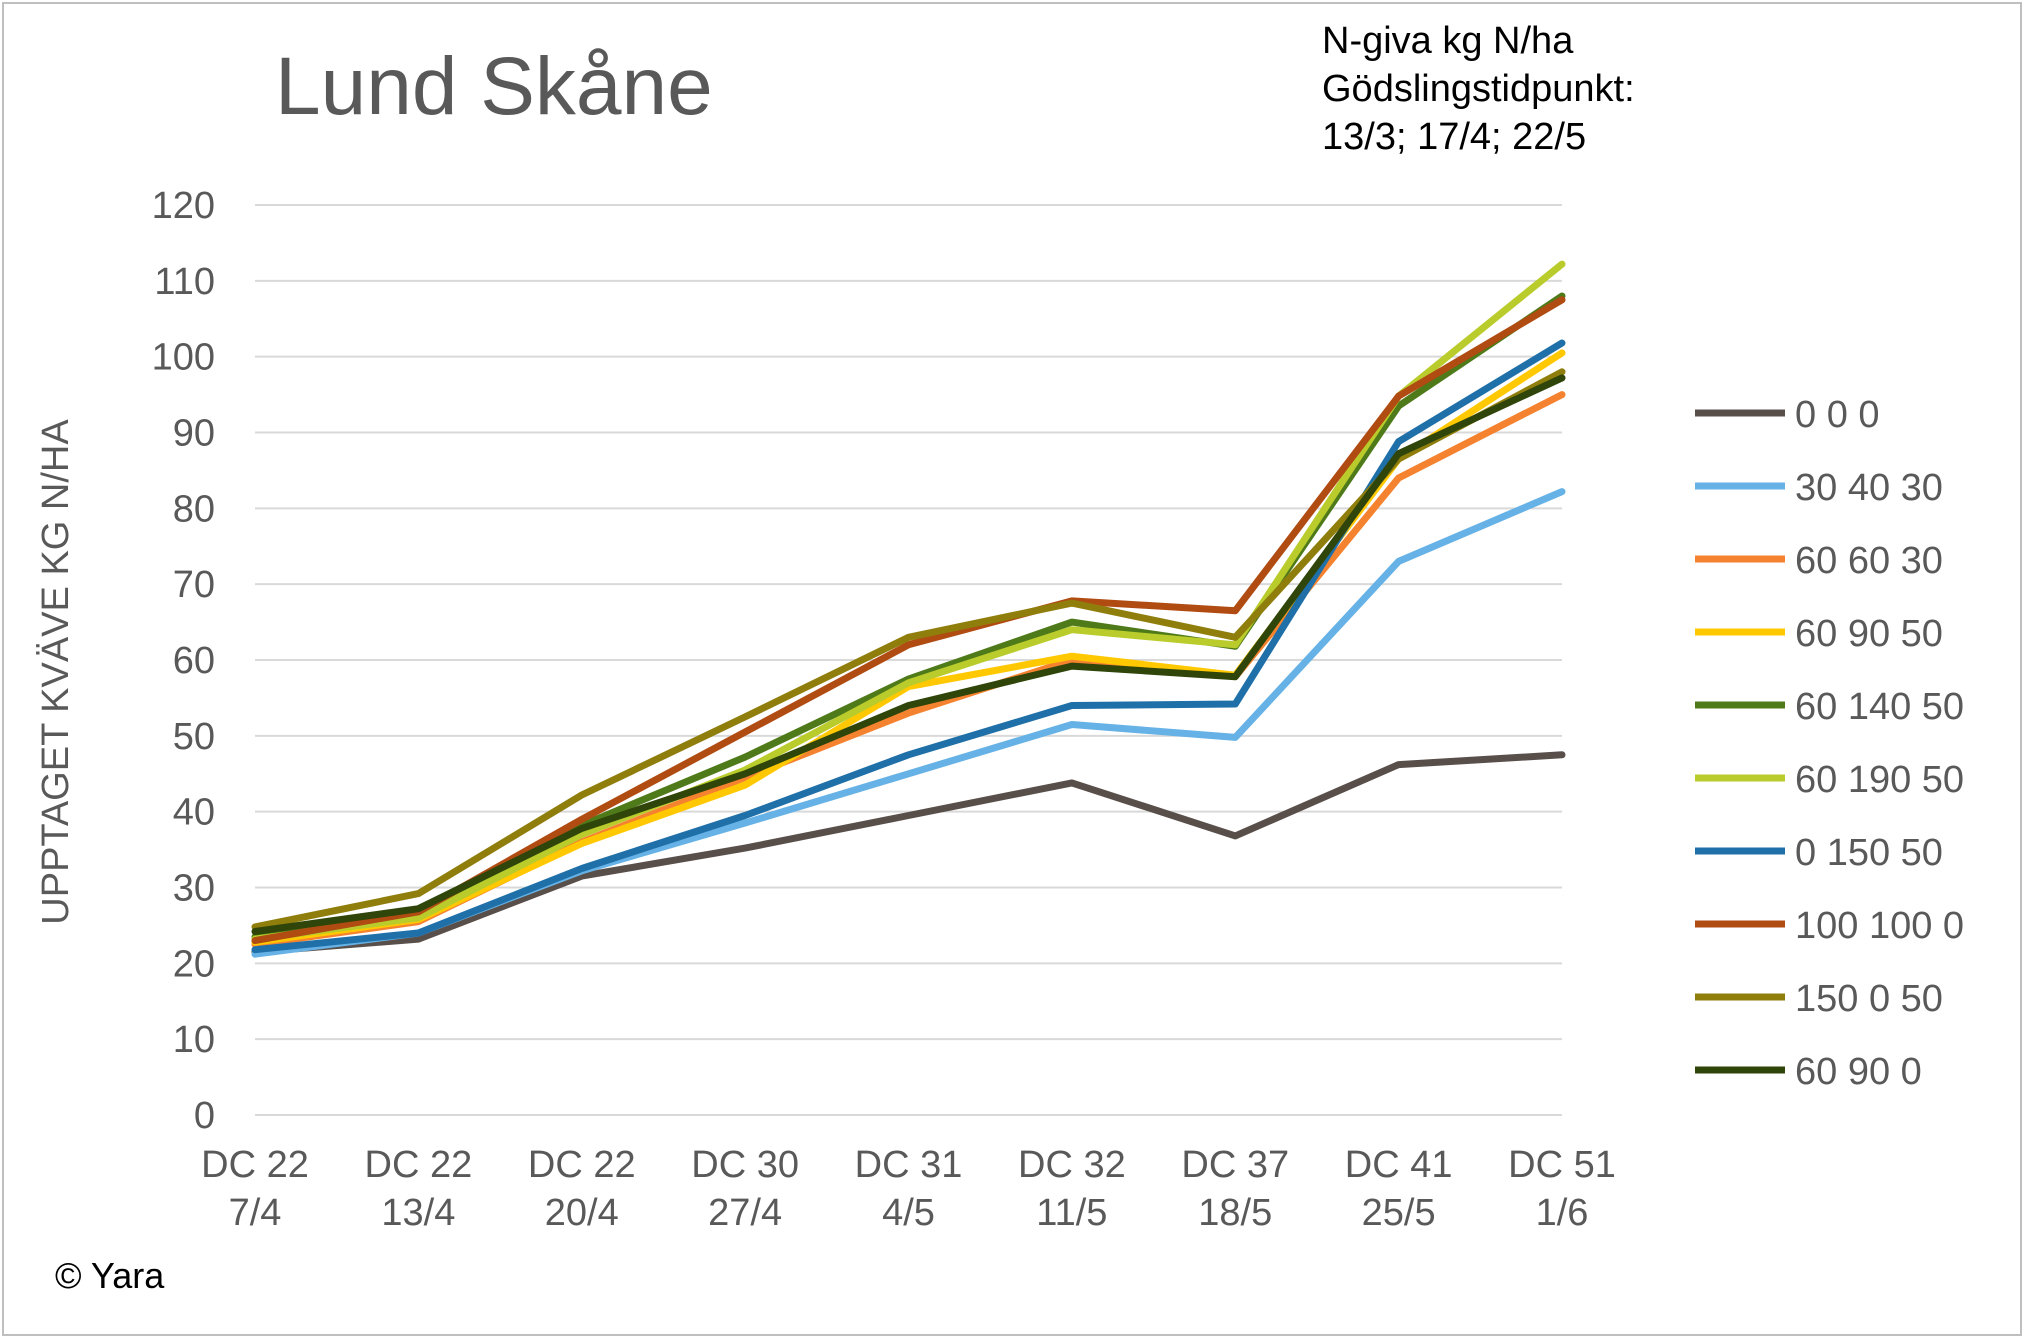 Image resolution: width=2026 pixels, height=1340 pixels. What do you see at coordinates (419, 1165) in the screenshot?
I see `x-tick-label-1-0: DC 22` at bounding box center [419, 1165].